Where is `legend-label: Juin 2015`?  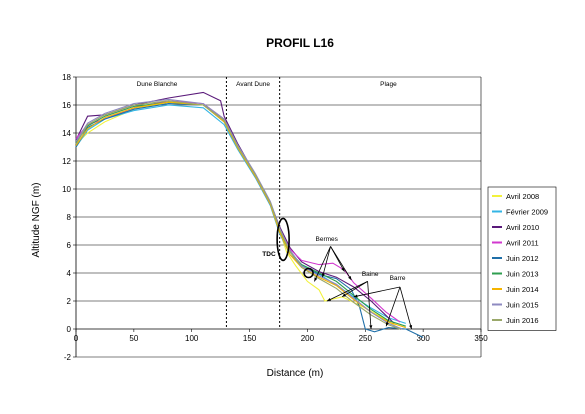
legend-label: Juin 2015 is located at coordinates (522, 305).